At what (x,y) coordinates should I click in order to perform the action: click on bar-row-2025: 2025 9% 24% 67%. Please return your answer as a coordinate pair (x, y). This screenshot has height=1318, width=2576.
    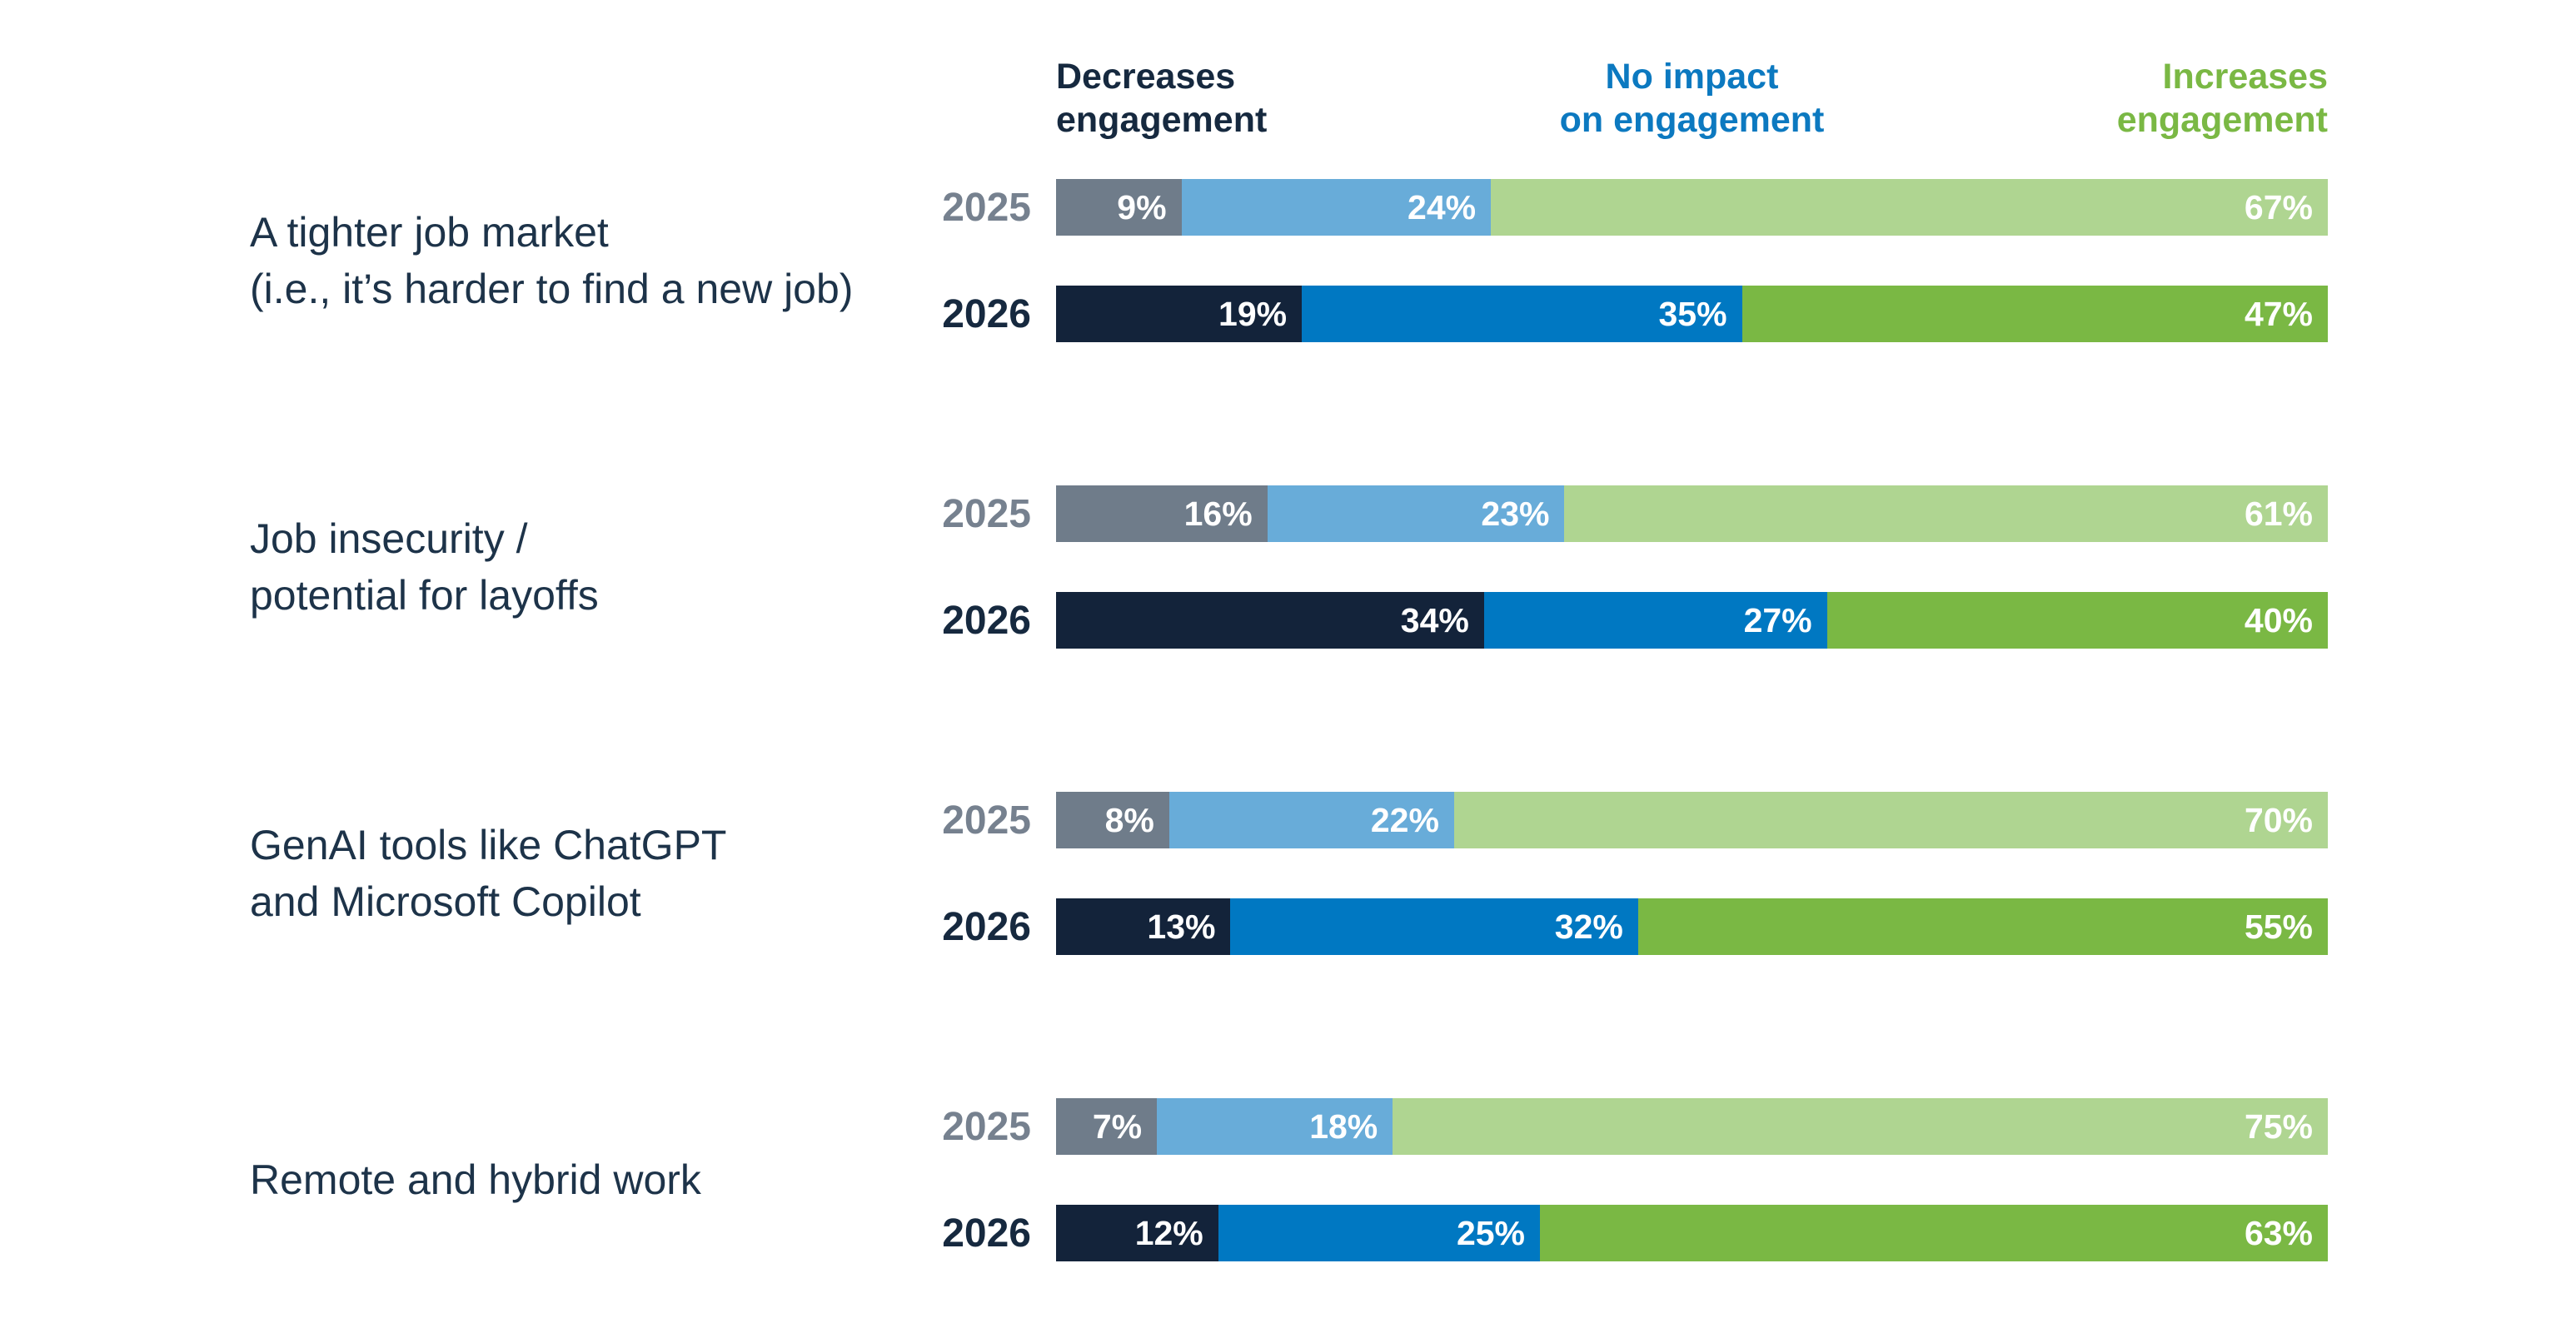
    Looking at the image, I should click on (1164, 208).